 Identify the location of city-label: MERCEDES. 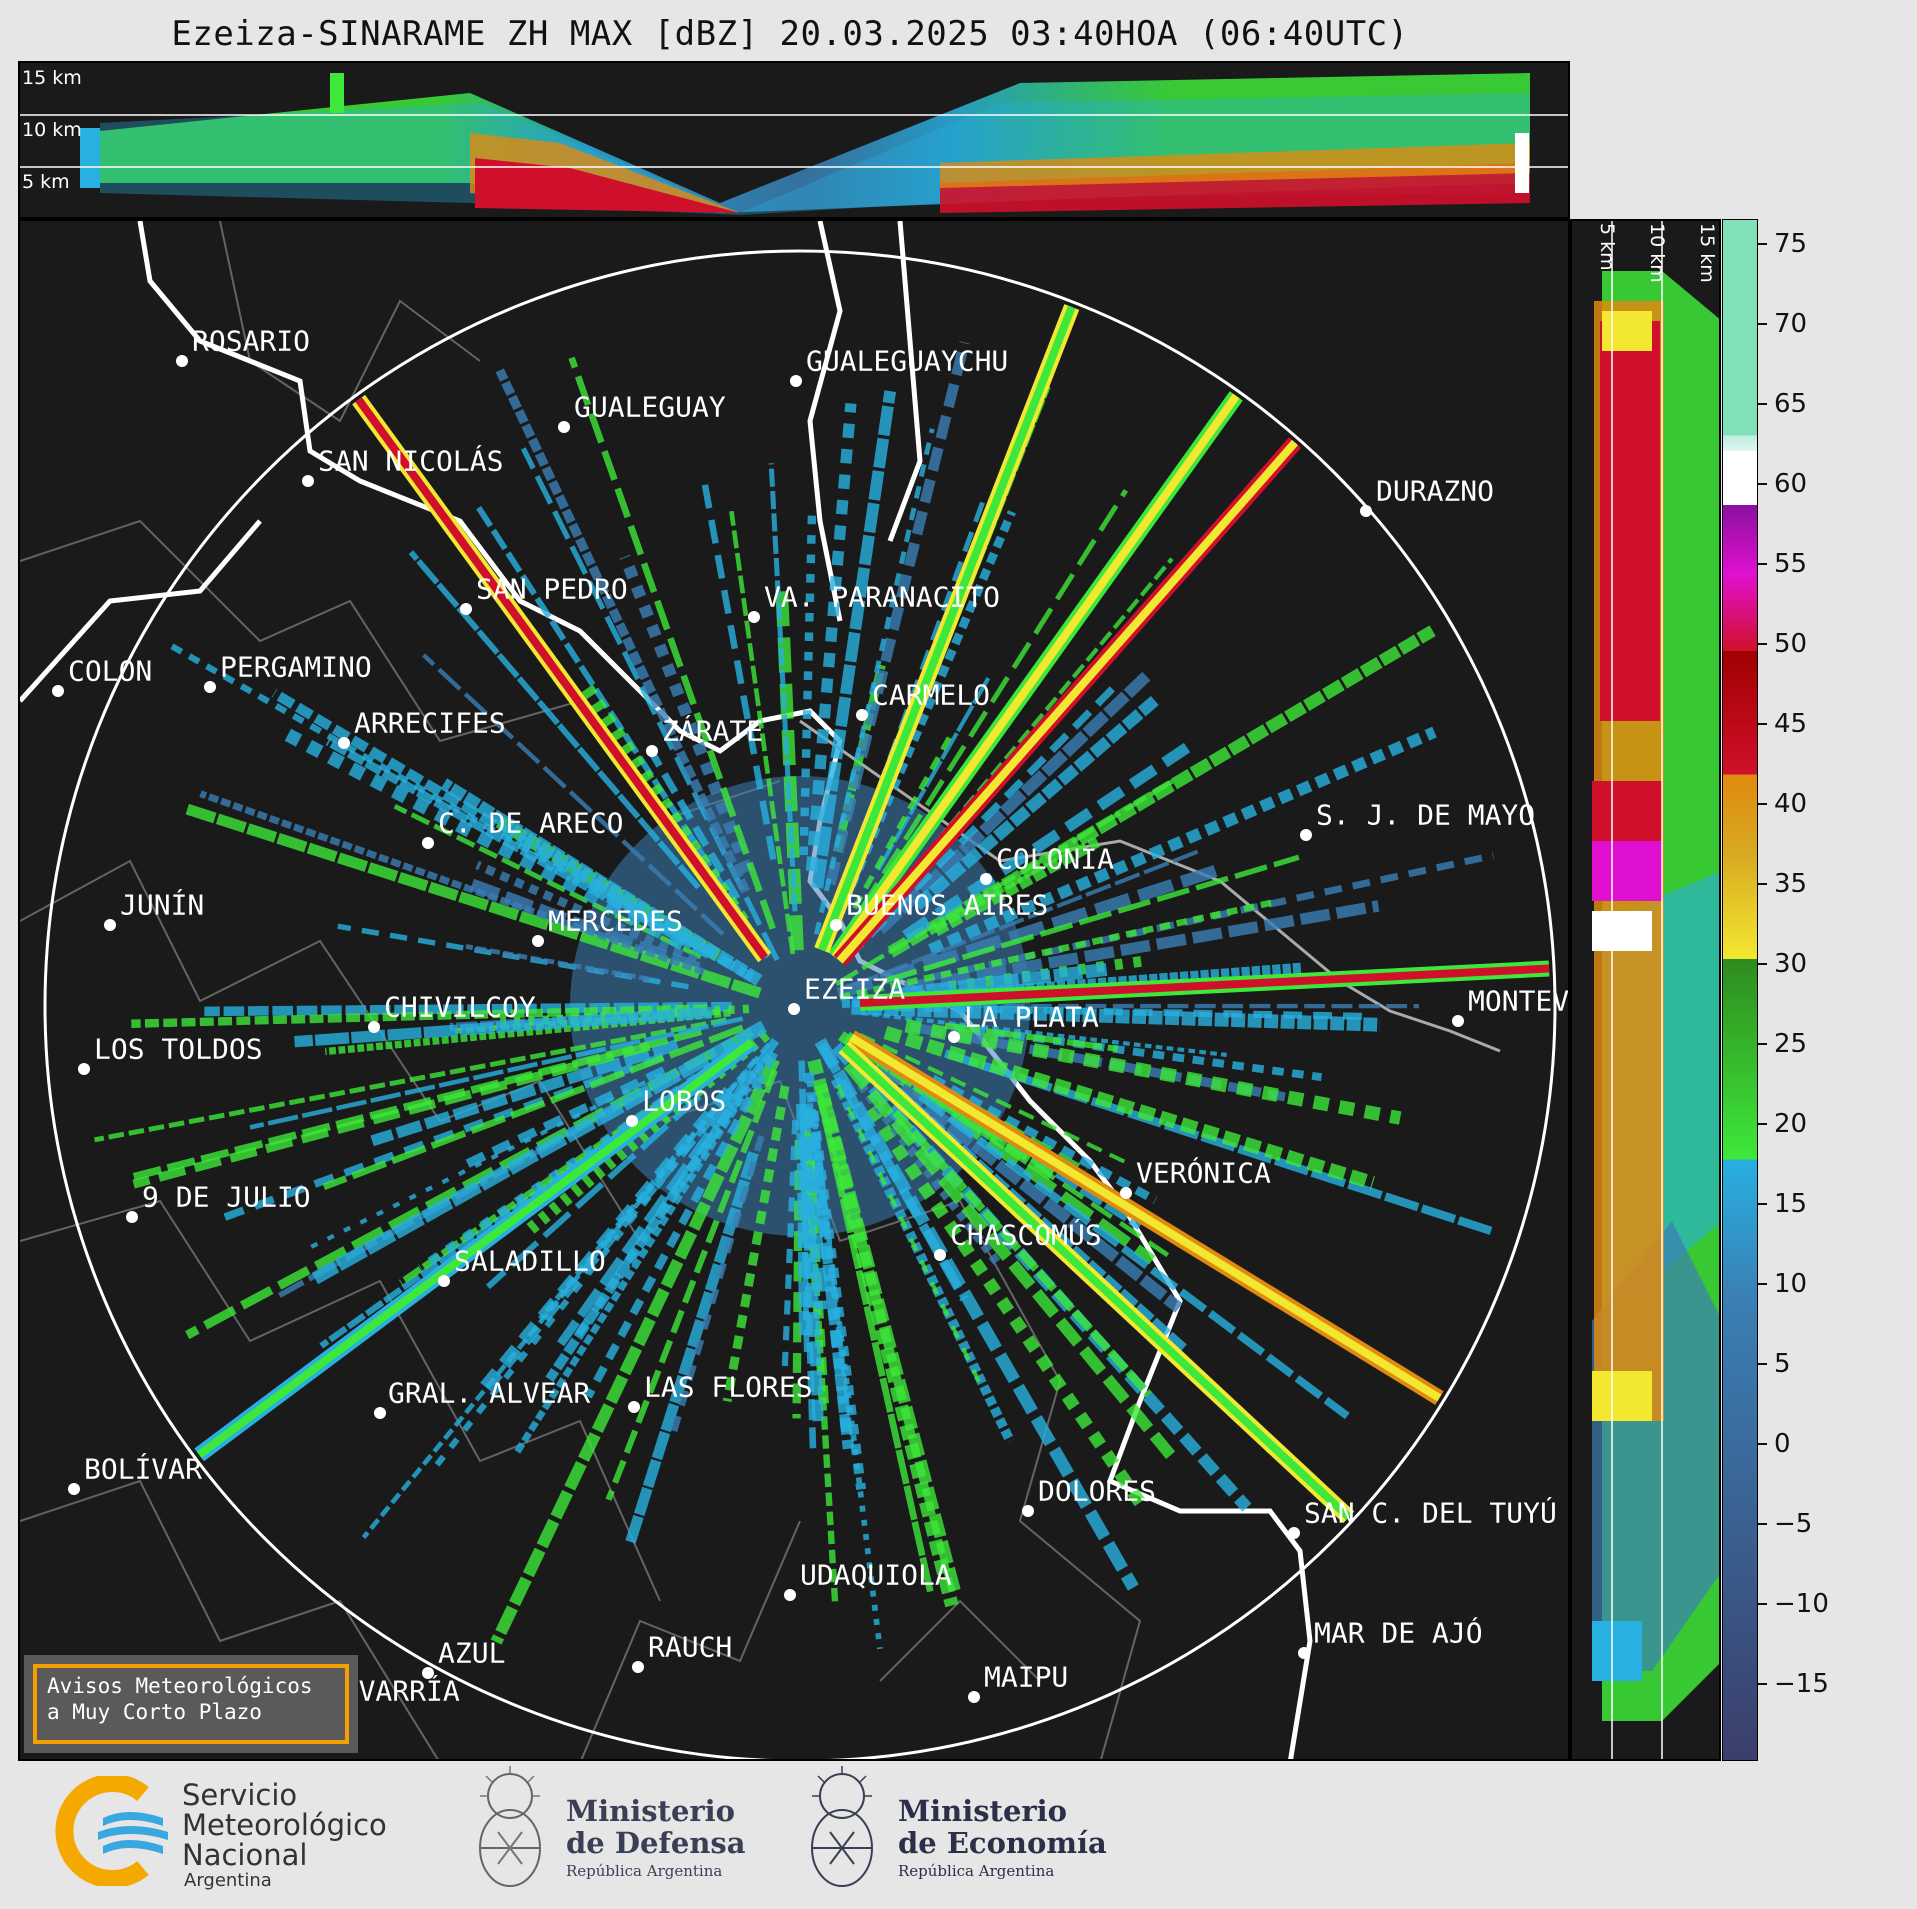
(615, 921).